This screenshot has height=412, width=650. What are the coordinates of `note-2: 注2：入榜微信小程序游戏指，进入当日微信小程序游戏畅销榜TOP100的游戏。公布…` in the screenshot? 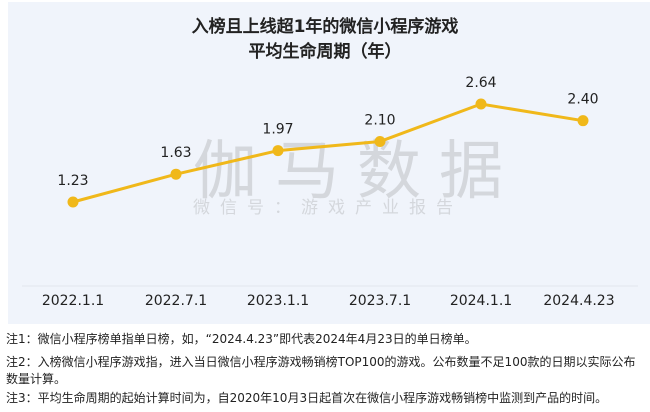 It's located at (321, 370).